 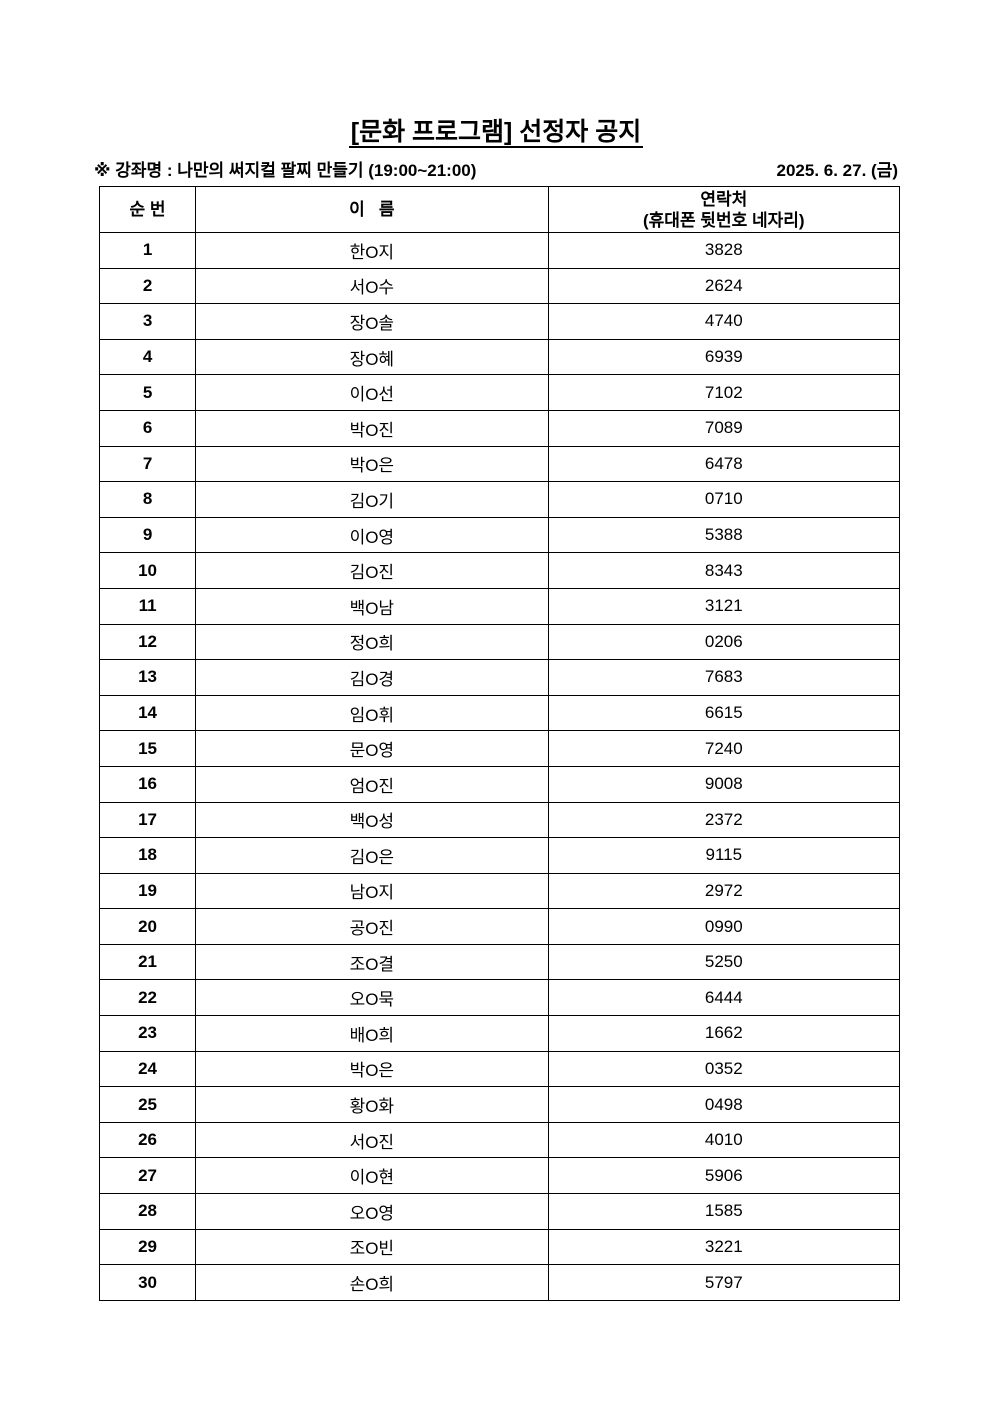 What do you see at coordinates (147, 998) in the screenshot?
I see `row-number: 22` at bounding box center [147, 998].